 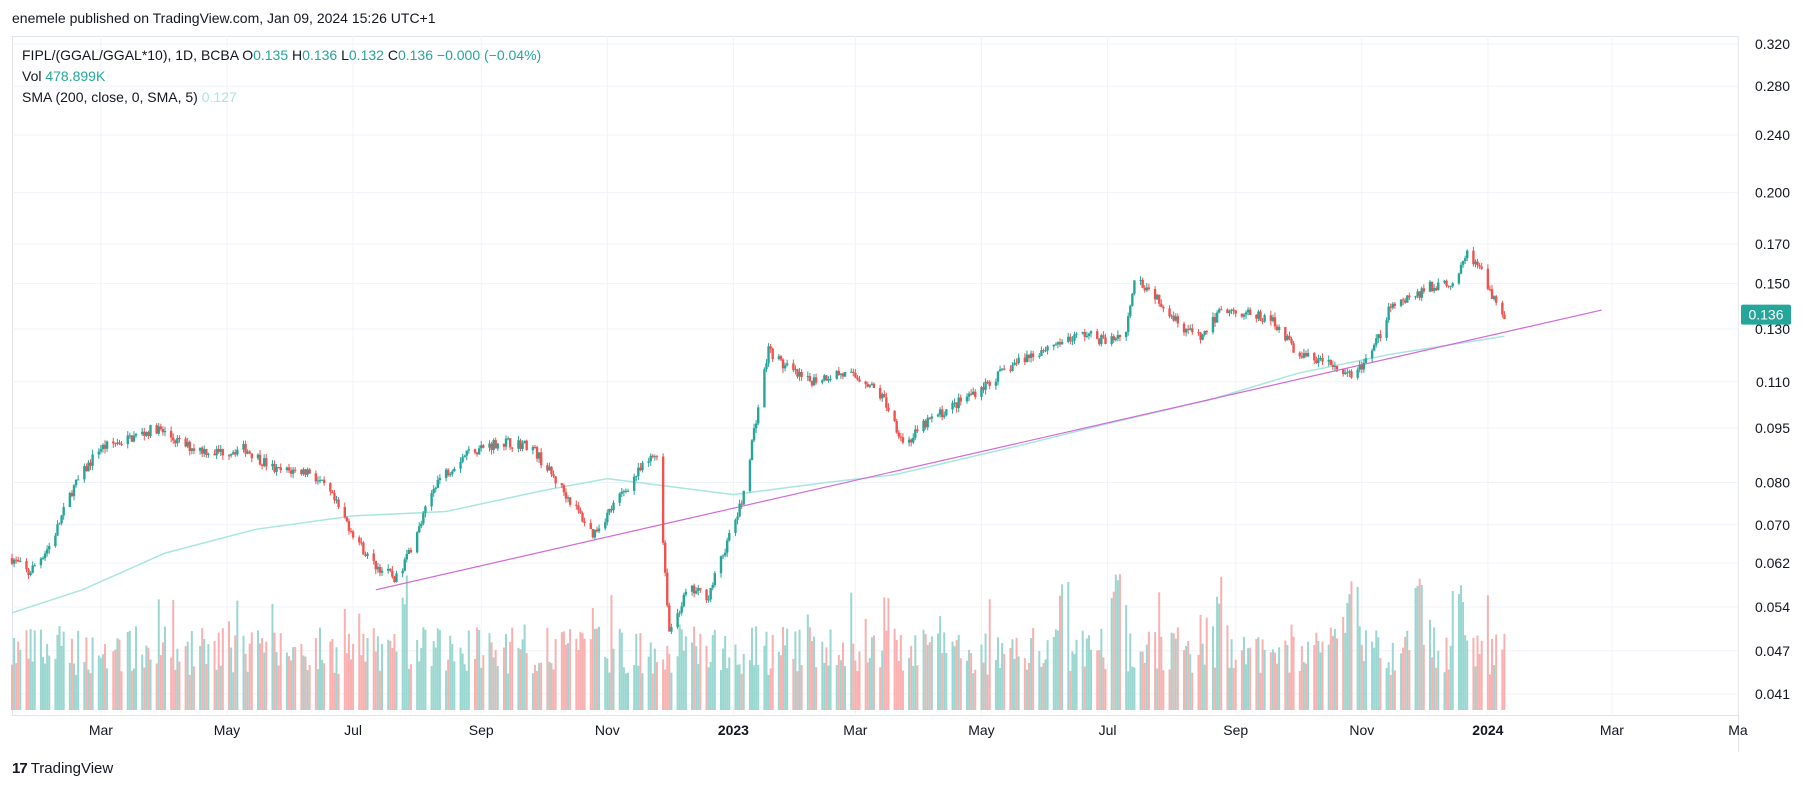 I want to click on low-label: L, so click(x=345, y=55).